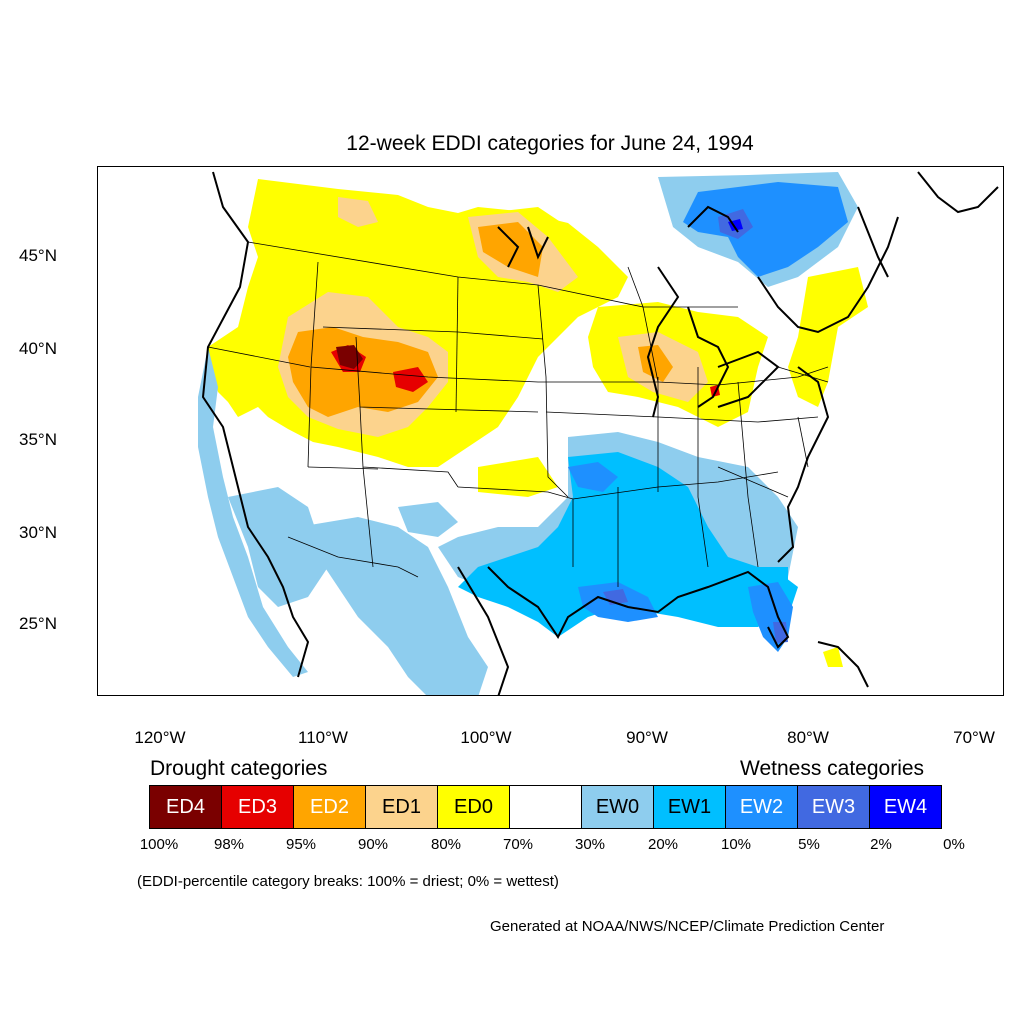 The height and width of the screenshot is (1024, 1024). I want to click on legend-box-ew4: EW4, so click(905, 807).